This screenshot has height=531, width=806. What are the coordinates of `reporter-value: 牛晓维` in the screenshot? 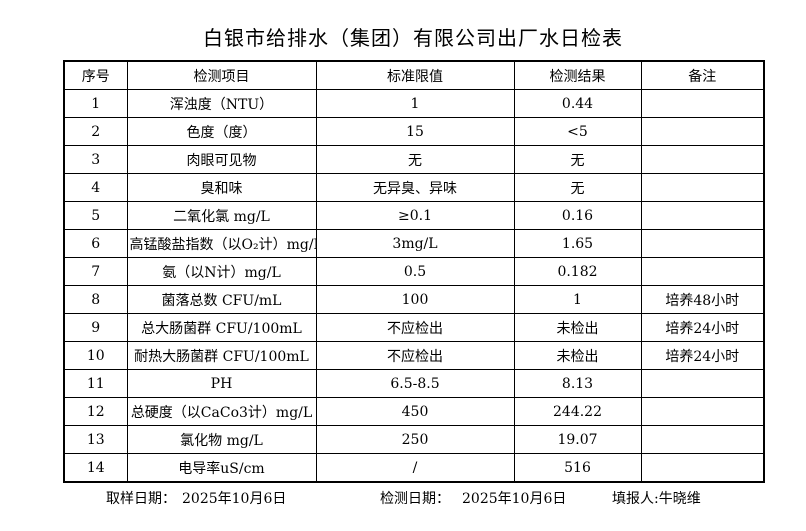 It's located at (679, 499).